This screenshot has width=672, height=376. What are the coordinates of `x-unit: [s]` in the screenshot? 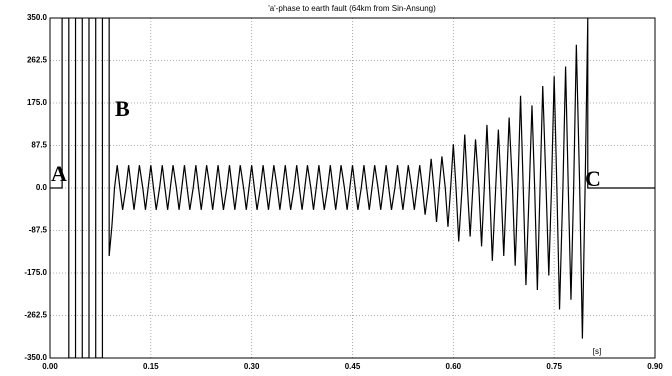 It's located at (597, 351).